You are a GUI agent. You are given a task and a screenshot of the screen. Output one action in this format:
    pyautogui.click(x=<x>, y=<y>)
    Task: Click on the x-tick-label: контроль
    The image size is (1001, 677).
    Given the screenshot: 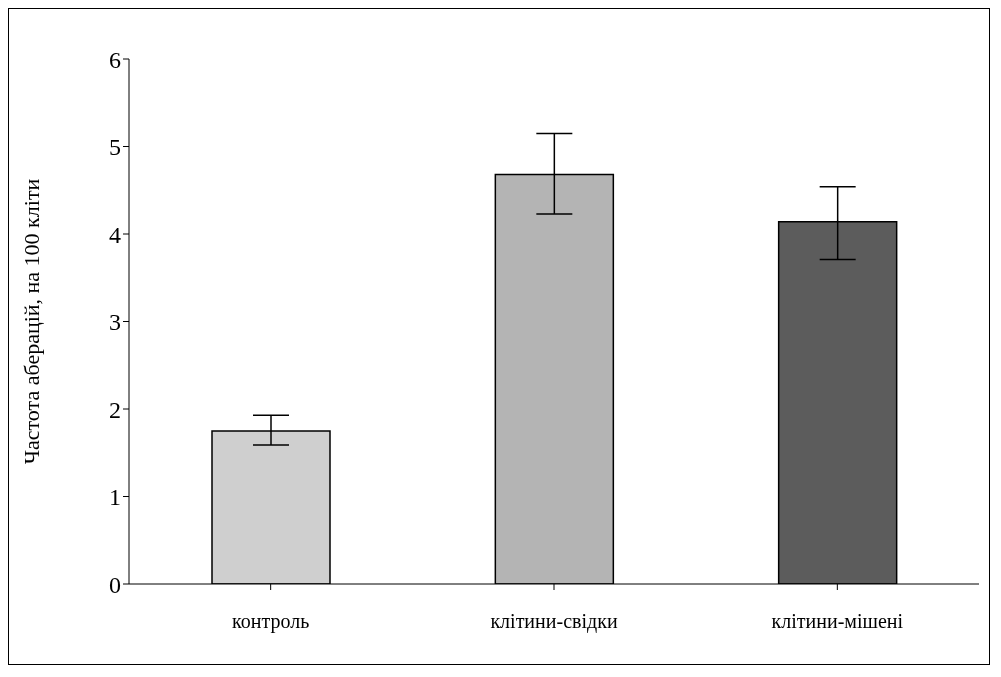 What is the action you would take?
    pyautogui.click(x=271, y=622)
    